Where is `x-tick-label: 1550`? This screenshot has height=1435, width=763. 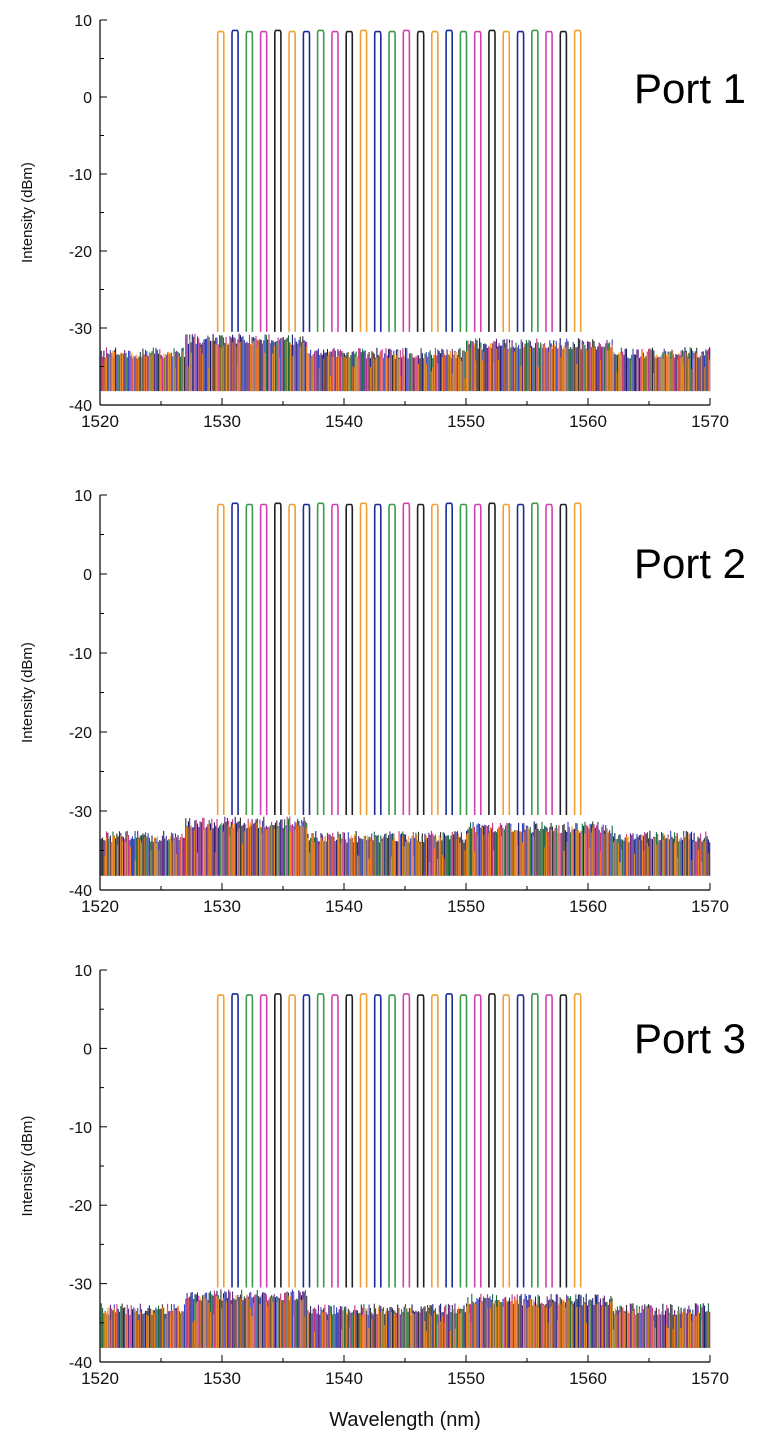 x-tick-label: 1550 is located at coordinates (466, 421).